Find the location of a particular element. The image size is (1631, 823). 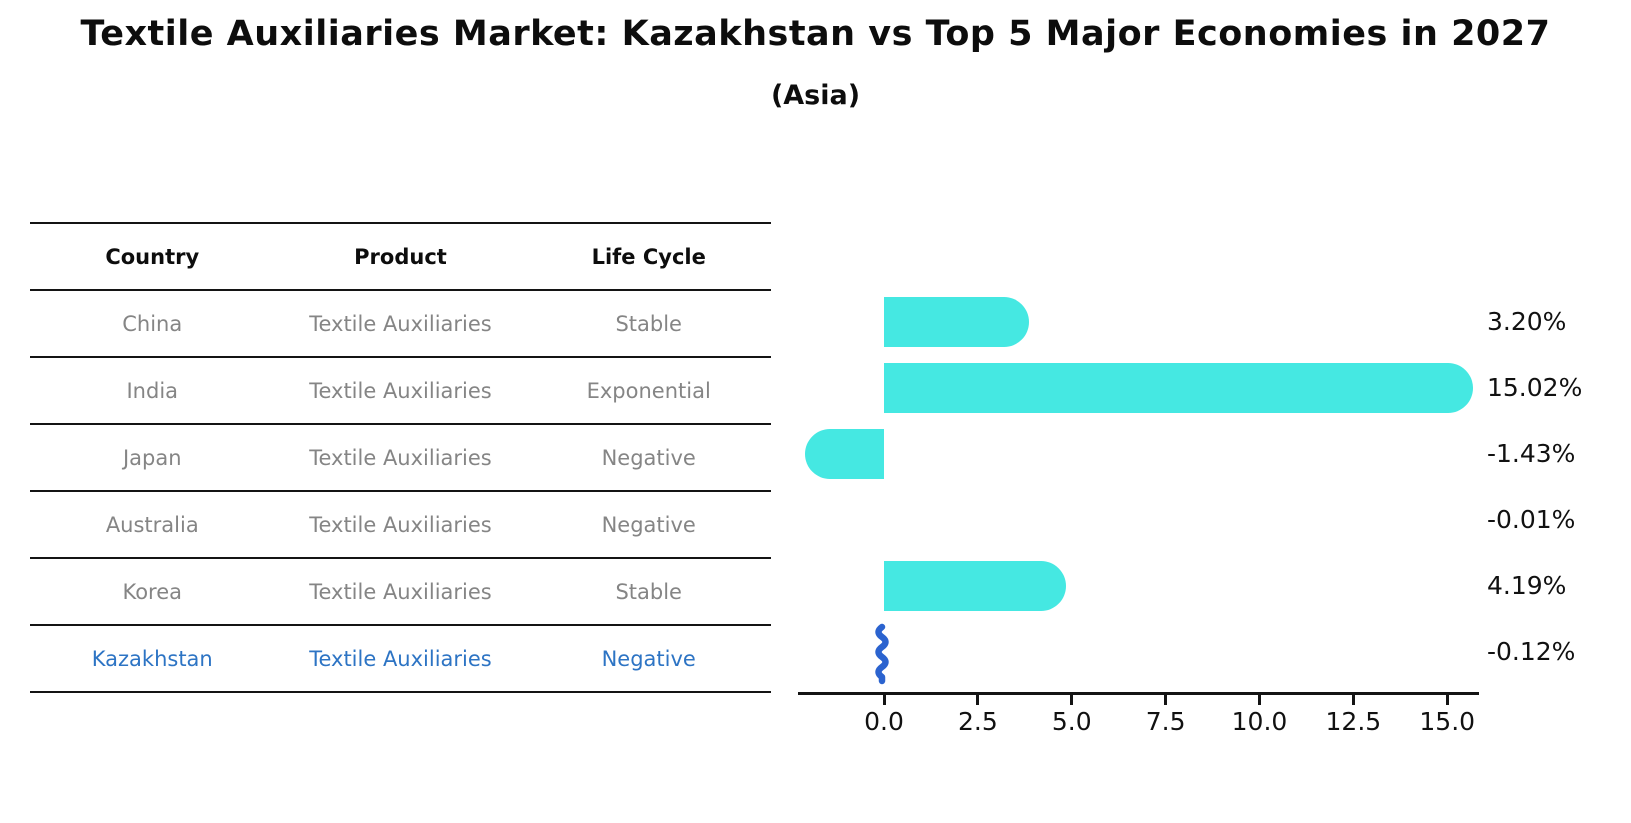

cell-country: Kazakhstan is located at coordinates (152, 658).